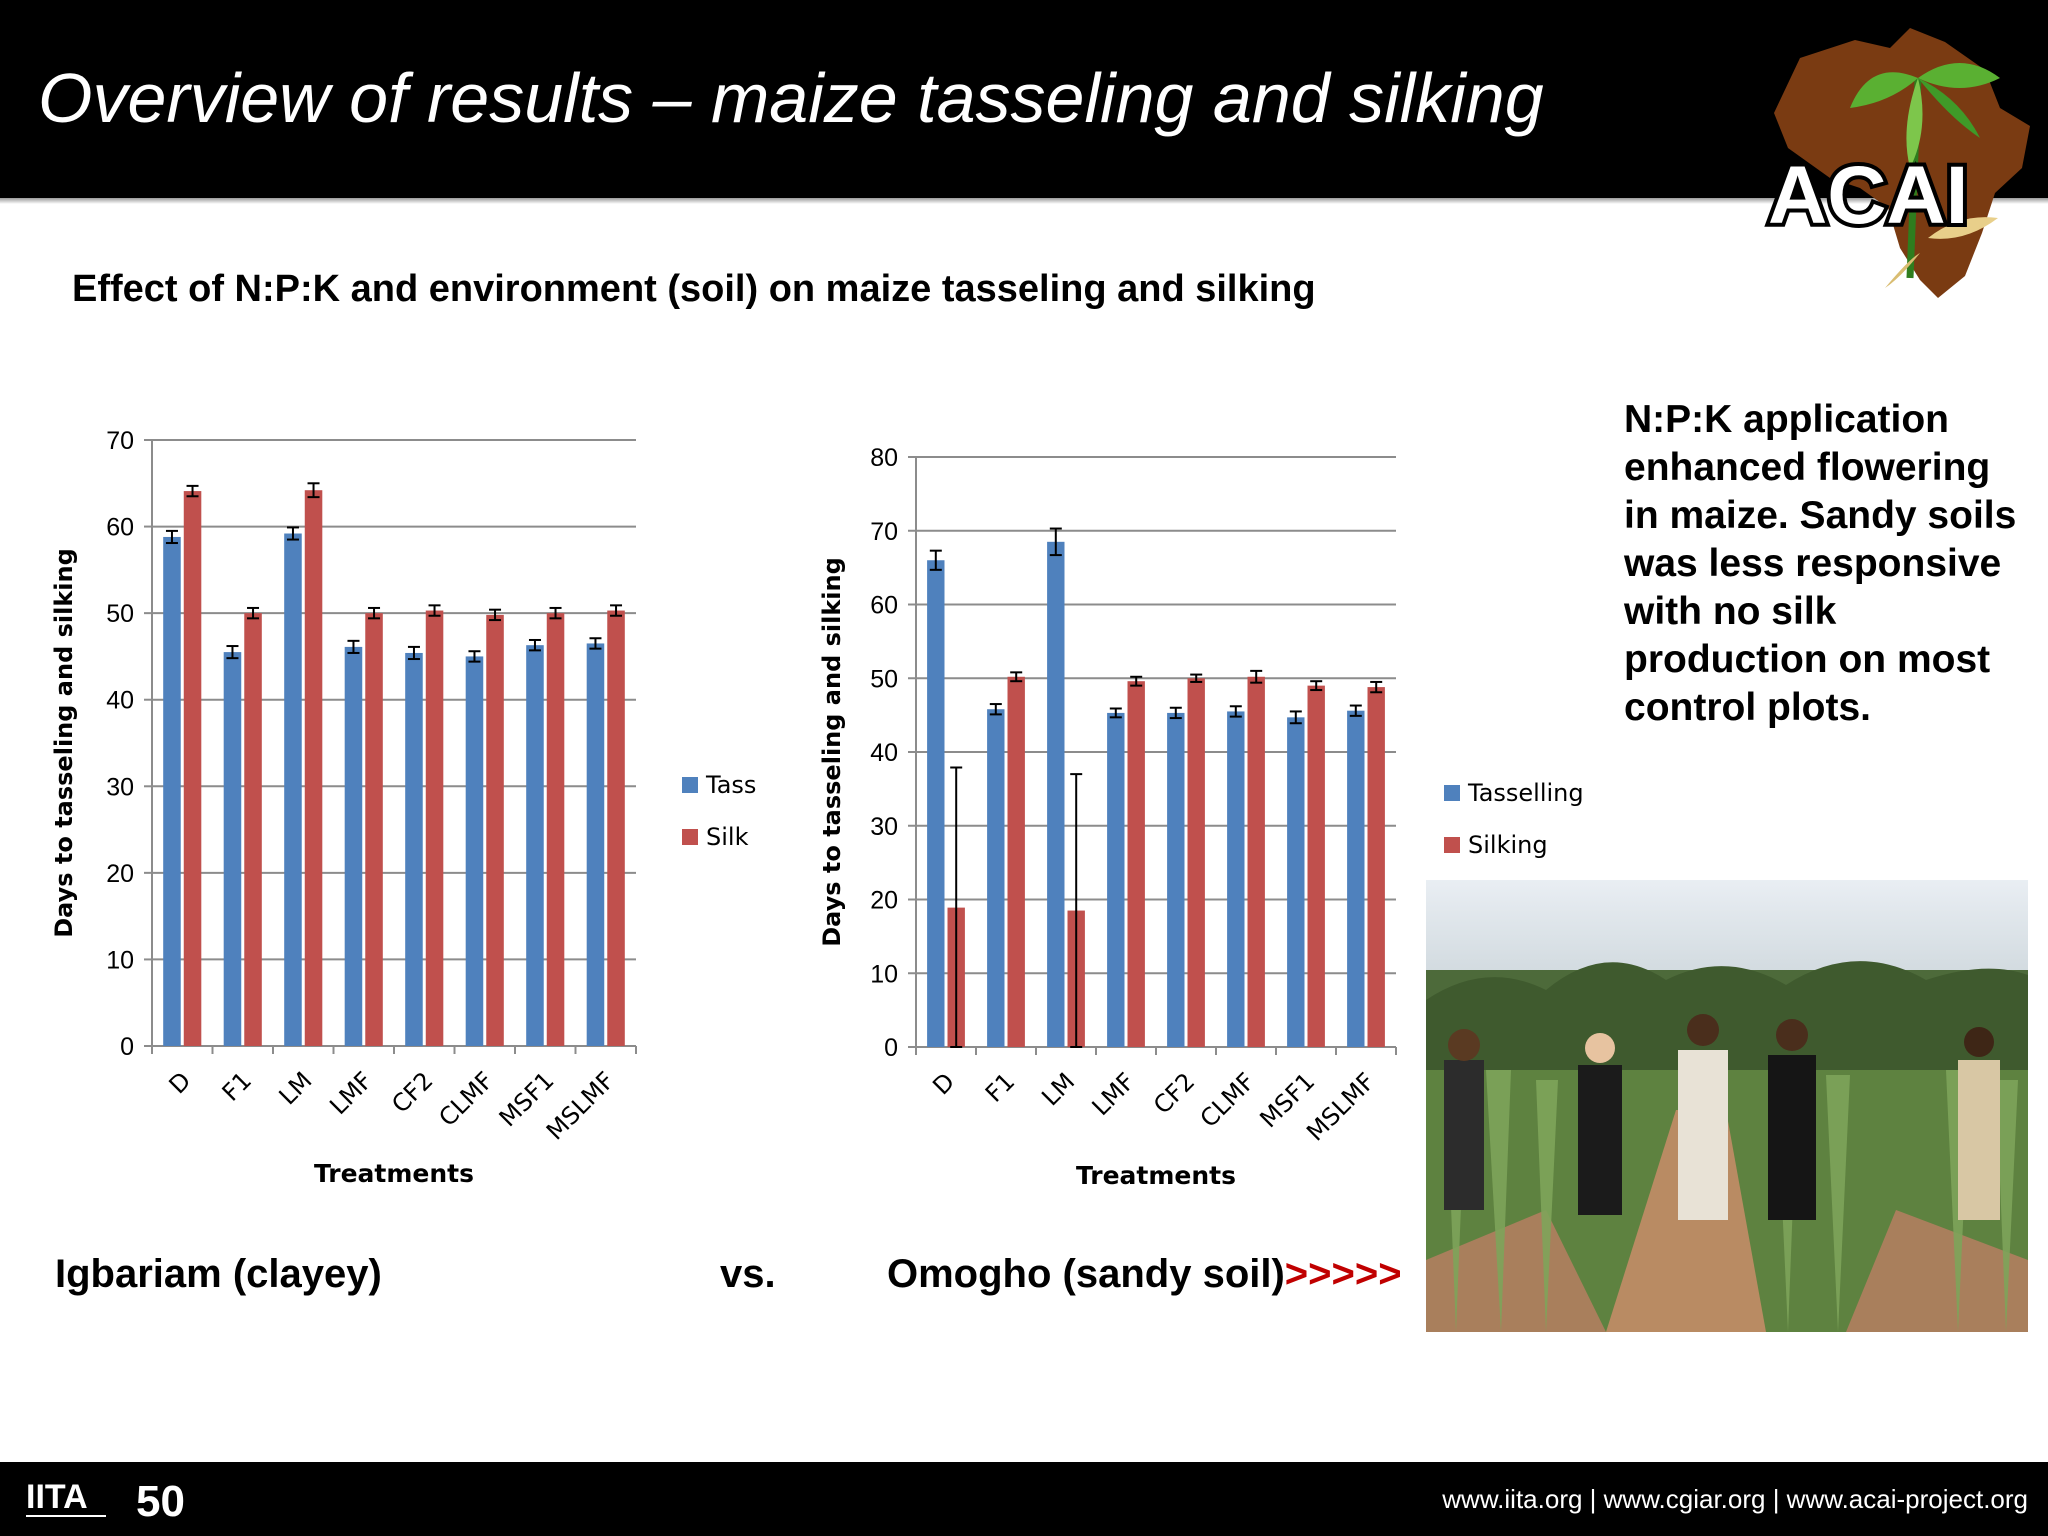  What do you see at coordinates (160, 1501) in the screenshot?
I see `anniversary-logo-text: 50` at bounding box center [160, 1501].